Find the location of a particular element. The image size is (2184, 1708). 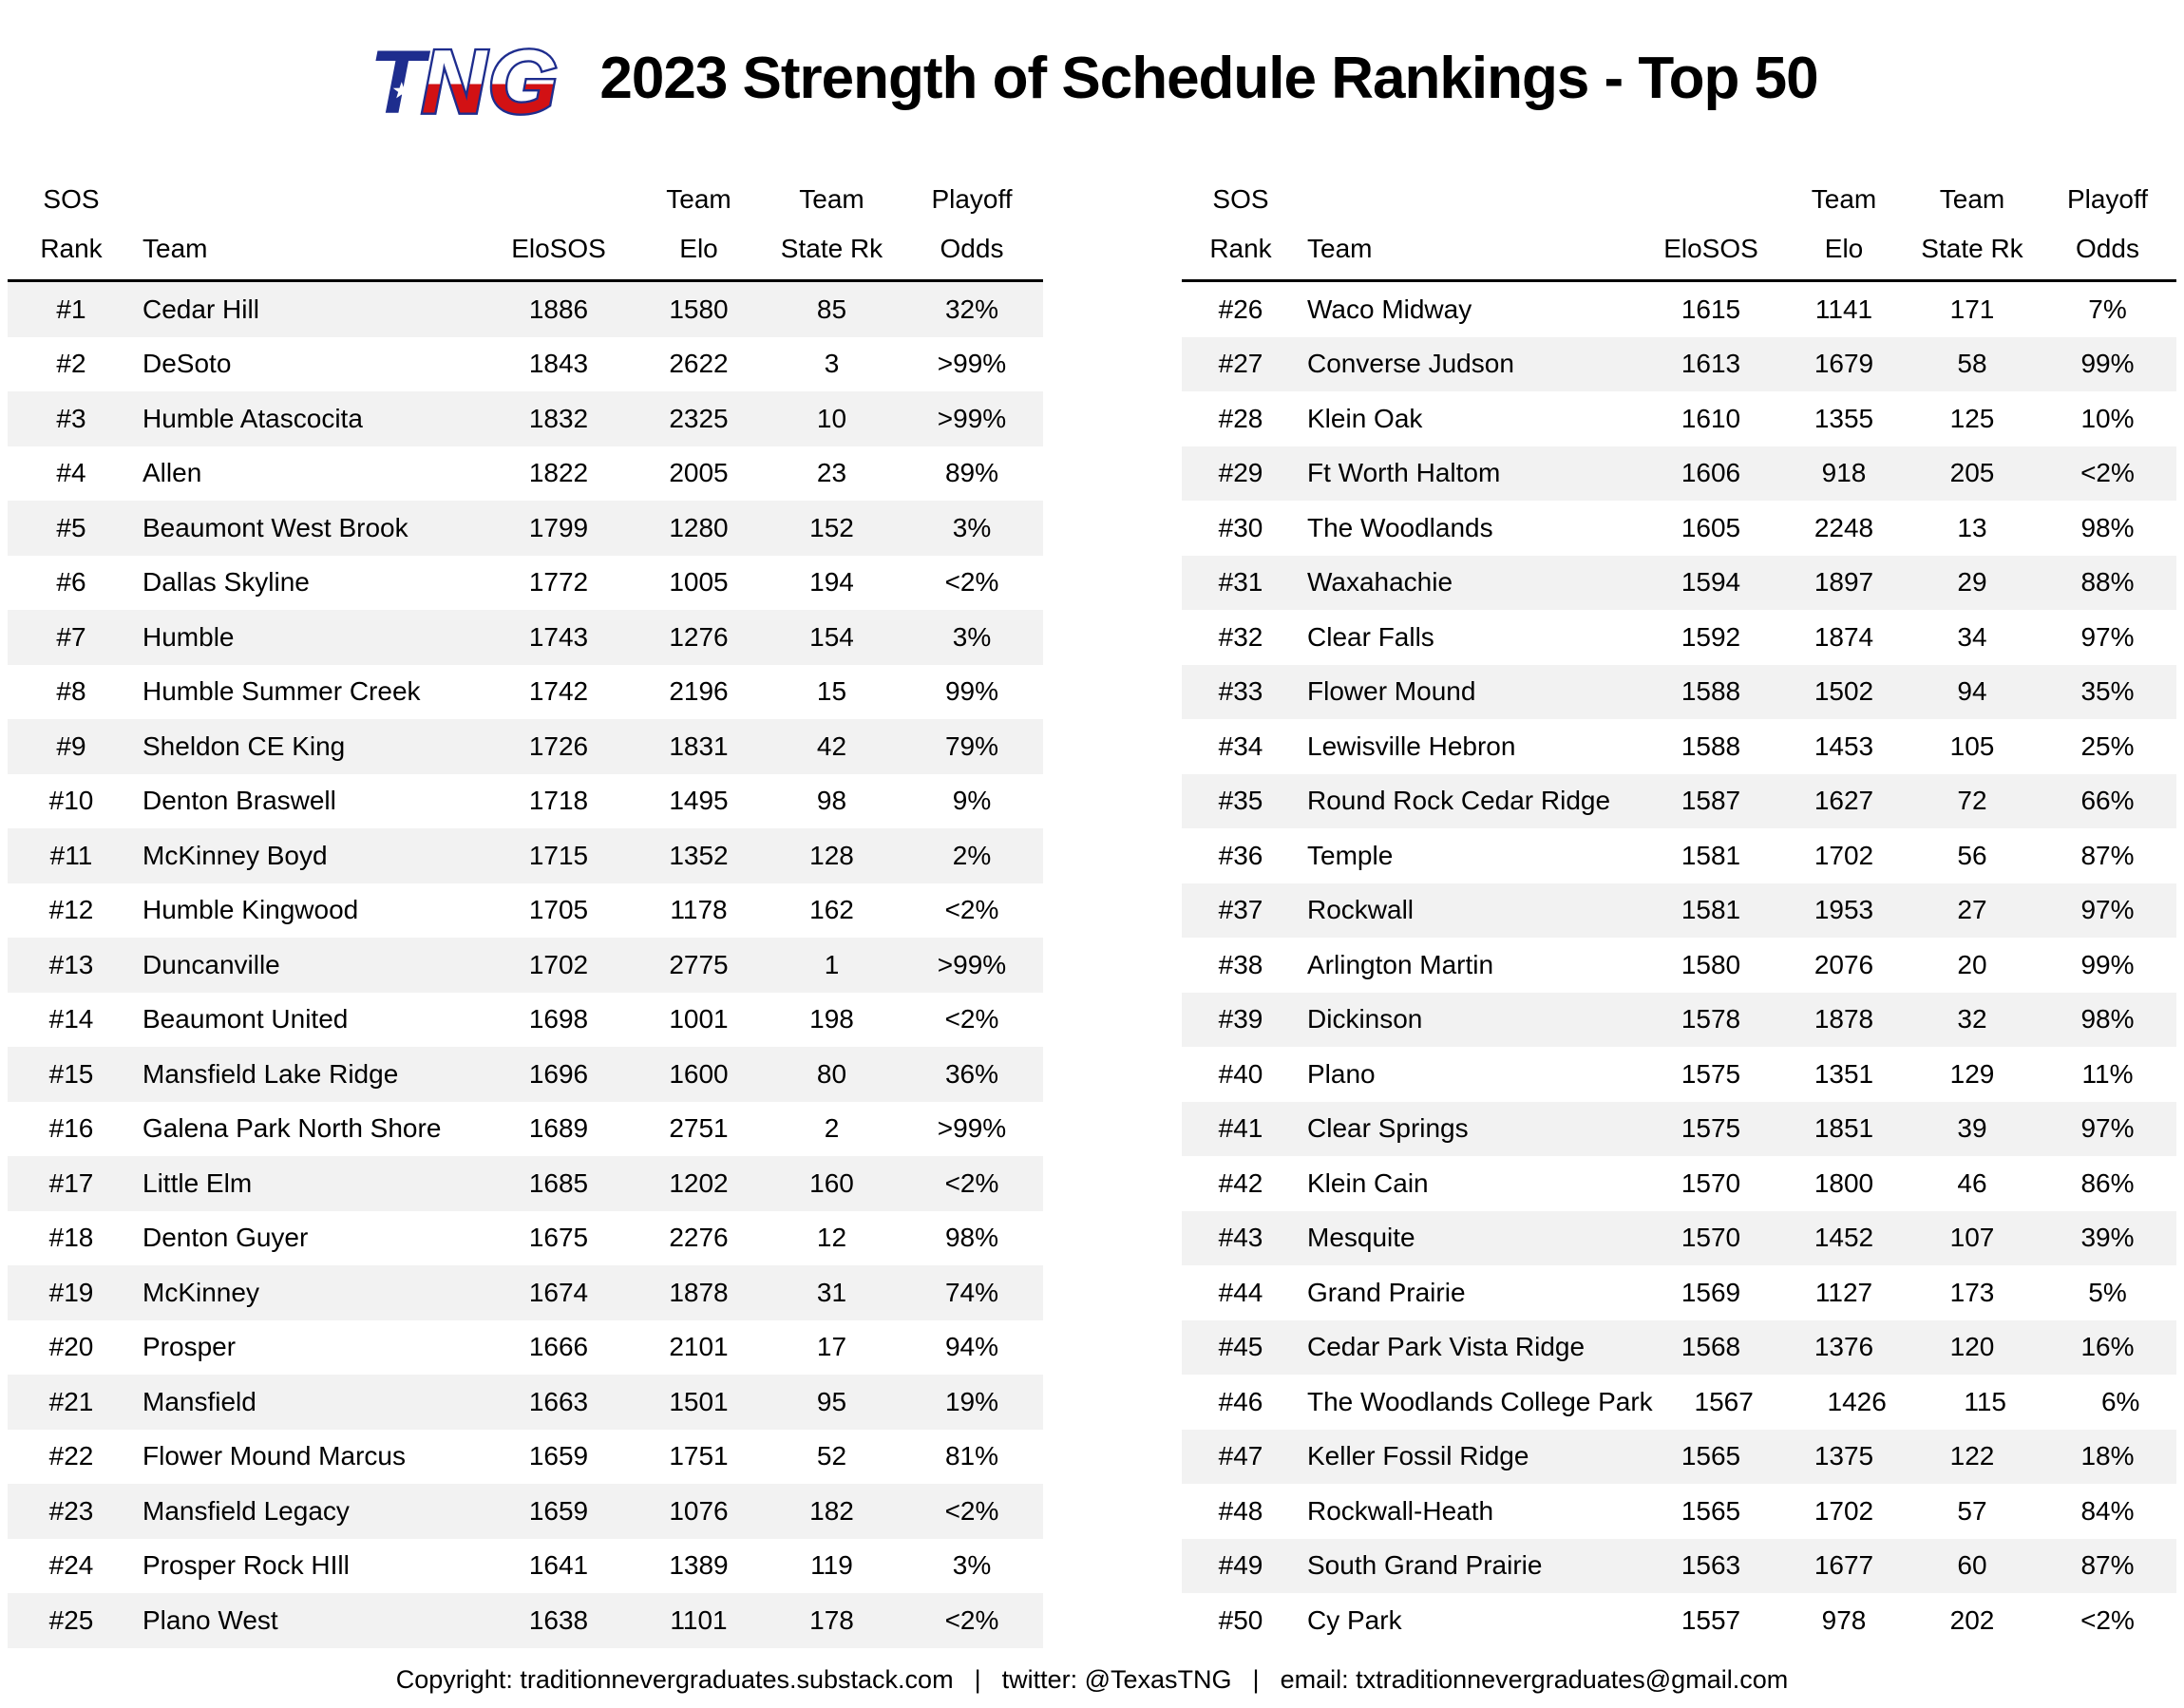

cell-team-elo: 1280 is located at coordinates (699, 527).